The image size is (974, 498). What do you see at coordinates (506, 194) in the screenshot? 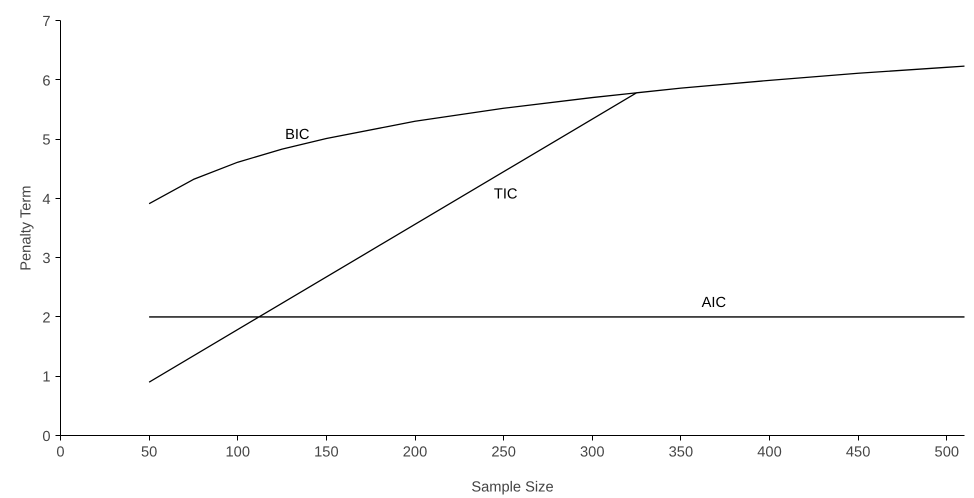
I see `annotation: TIC` at bounding box center [506, 194].